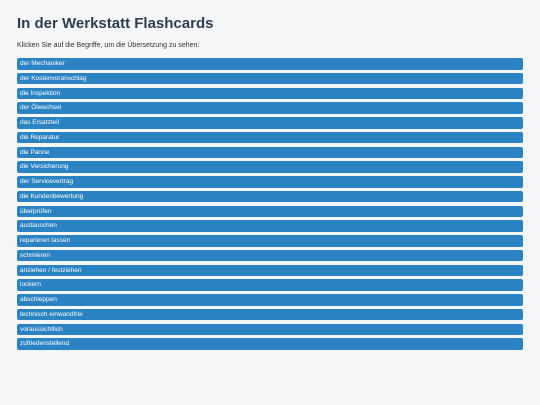 The height and width of the screenshot is (405, 540). I want to click on flashcard-voraussichtlich: voraussichtlich, so click(270, 329).